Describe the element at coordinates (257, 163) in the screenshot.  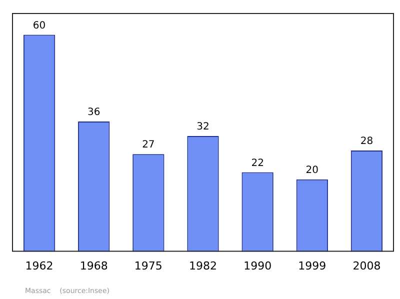
I see `data-label: 22` at that location.